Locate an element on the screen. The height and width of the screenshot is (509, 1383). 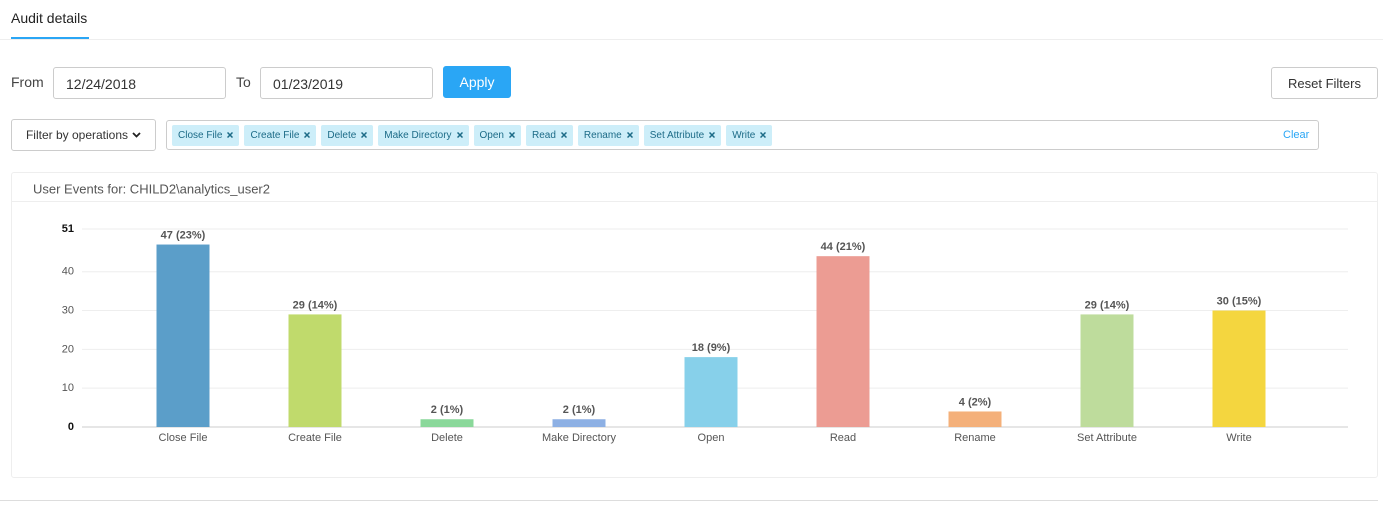
x-tick-label: Open is located at coordinates (711, 438).